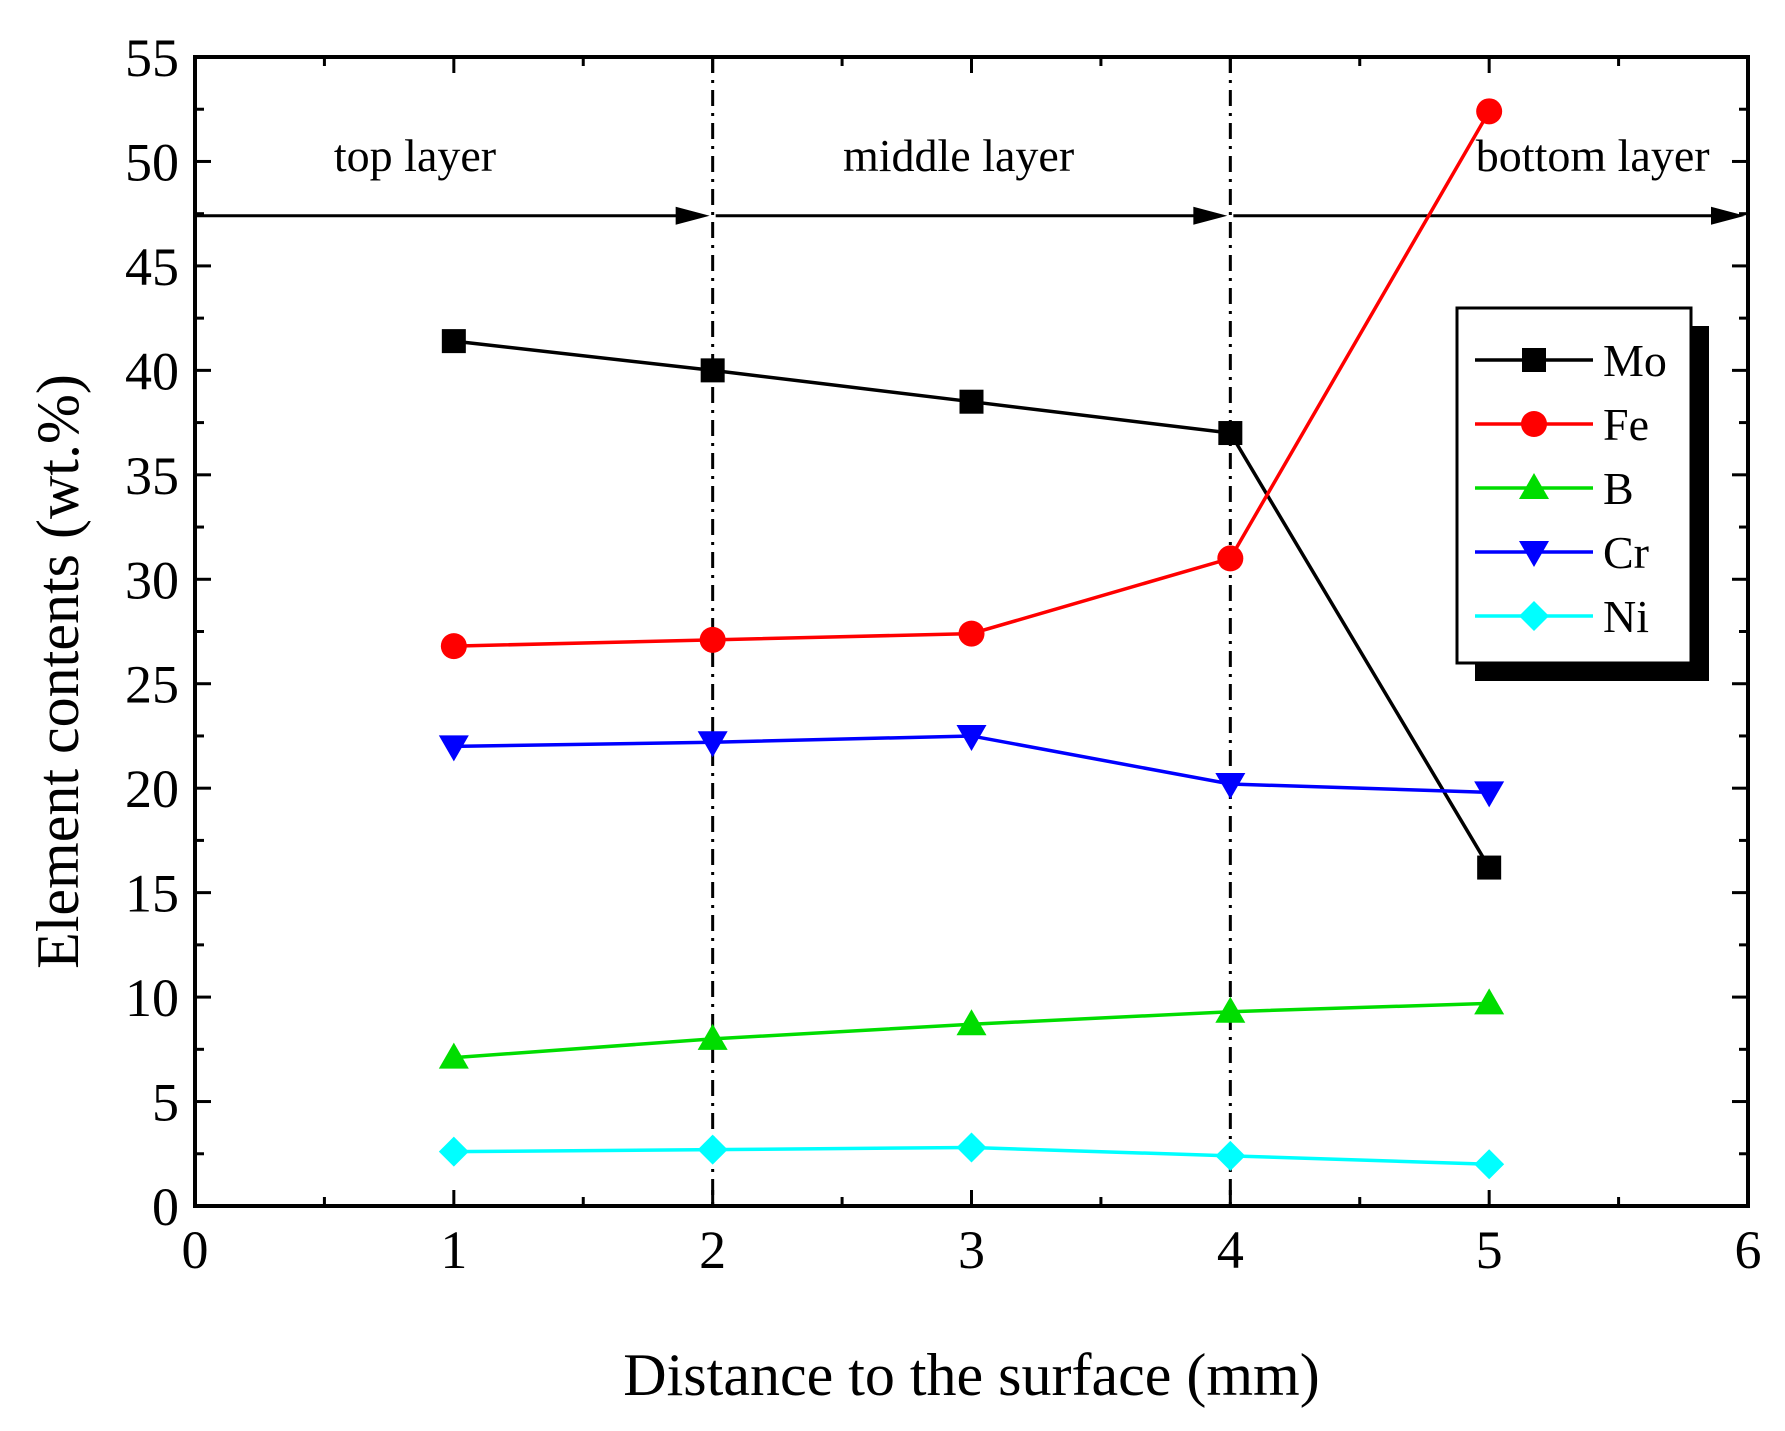 The width and height of the screenshot is (1785, 1431). I want to click on y-tick-label: 10, so click(152, 998).